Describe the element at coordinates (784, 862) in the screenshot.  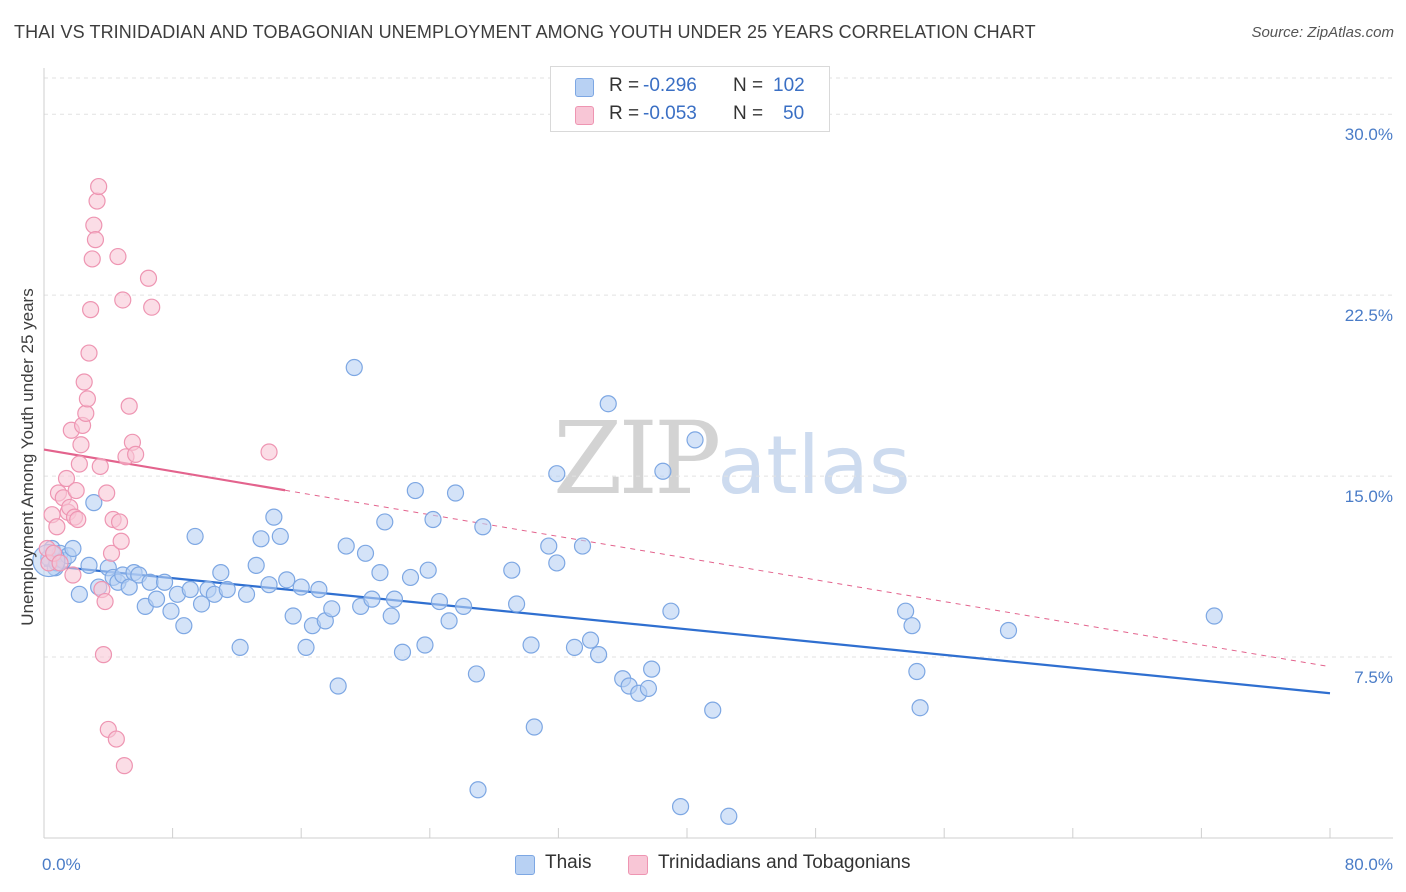
I see `legend-label-trinidadians: Trinidadians and Tobagonians` at that location.